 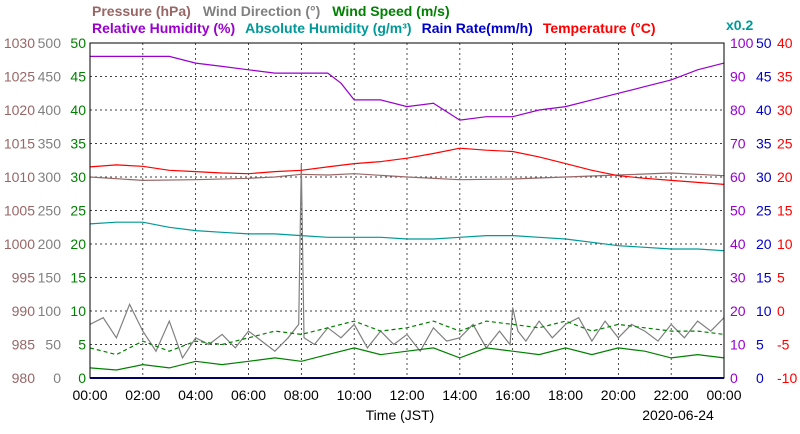 What do you see at coordinates (739, 25) in the screenshot?
I see `abs-humidity-scale-label: x0.2` at bounding box center [739, 25].